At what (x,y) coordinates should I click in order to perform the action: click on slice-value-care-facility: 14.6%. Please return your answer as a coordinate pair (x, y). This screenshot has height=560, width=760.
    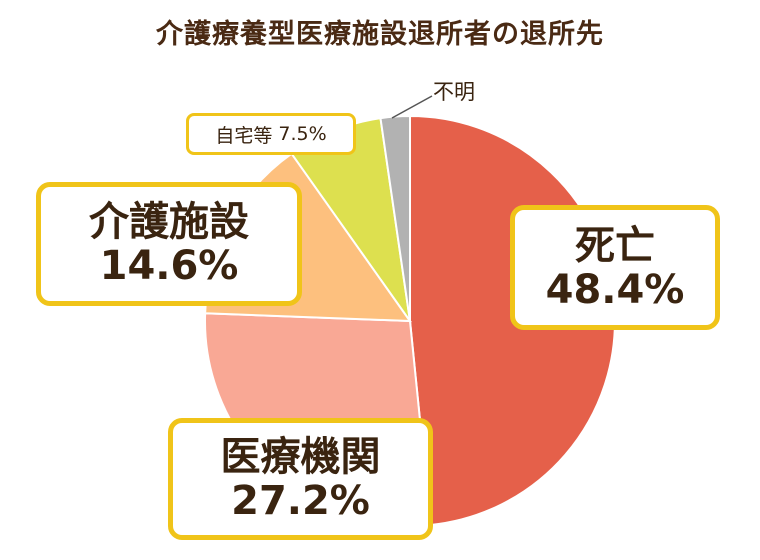
    Looking at the image, I should click on (169, 266).